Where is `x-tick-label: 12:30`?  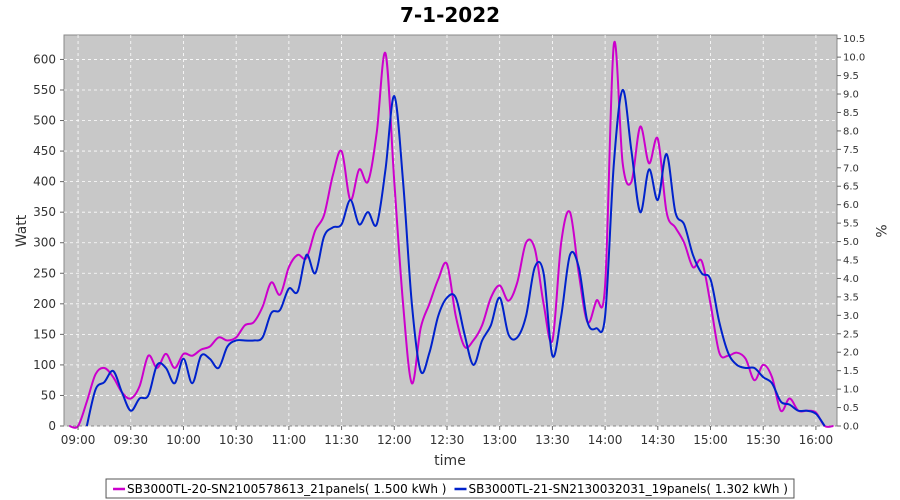
x-tick-label: 12:30 is located at coordinates (447, 440).